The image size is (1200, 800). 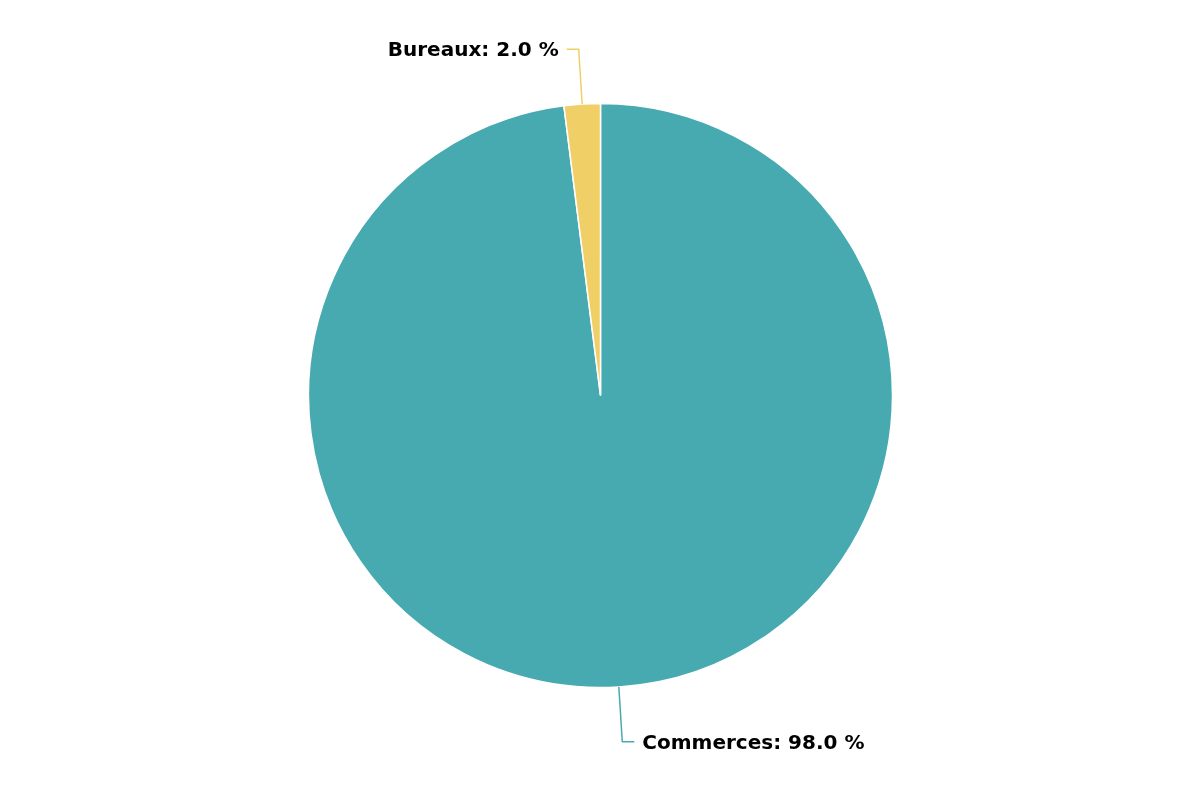 What do you see at coordinates (473, 49) in the screenshot?
I see `slice-label: Bureaux: 2.0 %` at bounding box center [473, 49].